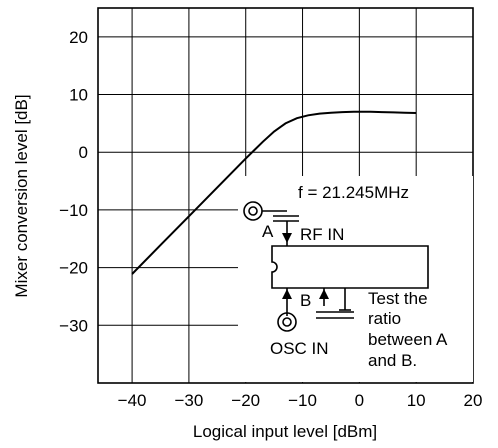 The width and height of the screenshot is (498, 448). I want to click on b-arrow-up-icon, so click(324, 294).